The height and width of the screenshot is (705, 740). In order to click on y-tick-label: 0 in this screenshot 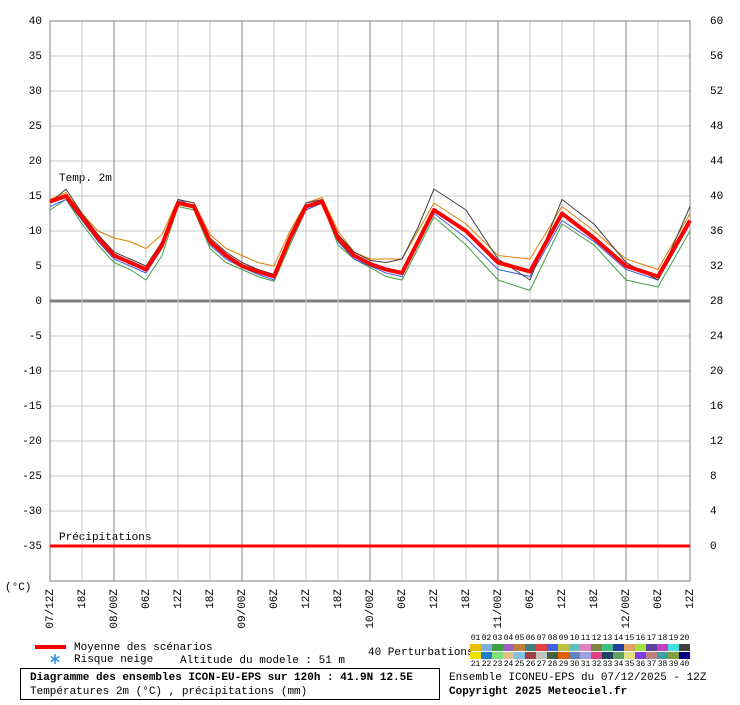, I will do `click(38, 302)`.